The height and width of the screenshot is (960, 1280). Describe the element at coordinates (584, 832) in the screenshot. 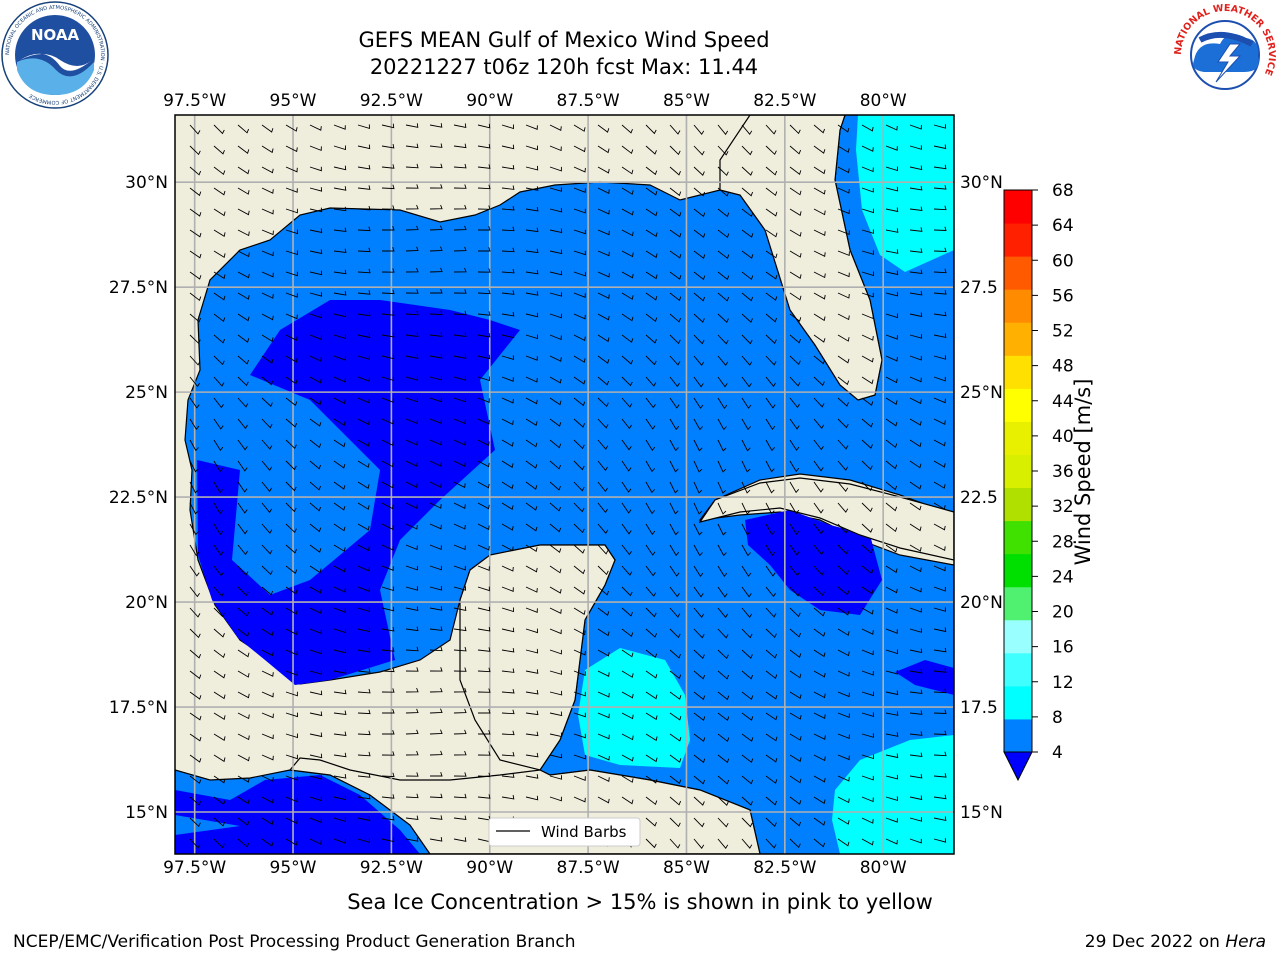

I see `legend-label: Wind Barbs` at that location.